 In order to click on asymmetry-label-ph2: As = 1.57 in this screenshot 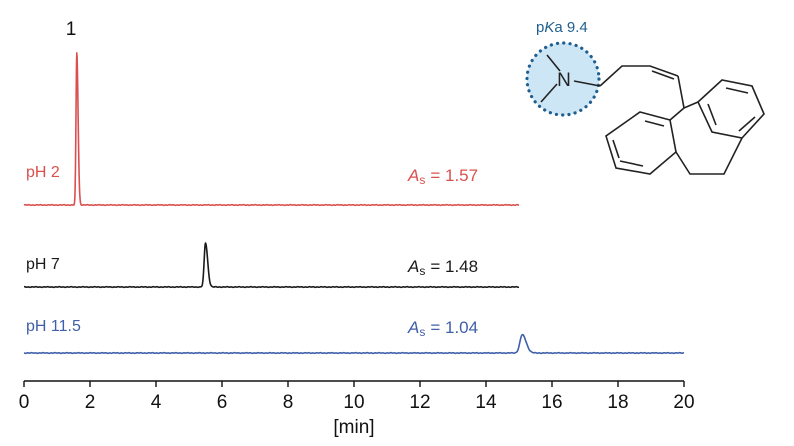, I will do `click(442, 176)`.